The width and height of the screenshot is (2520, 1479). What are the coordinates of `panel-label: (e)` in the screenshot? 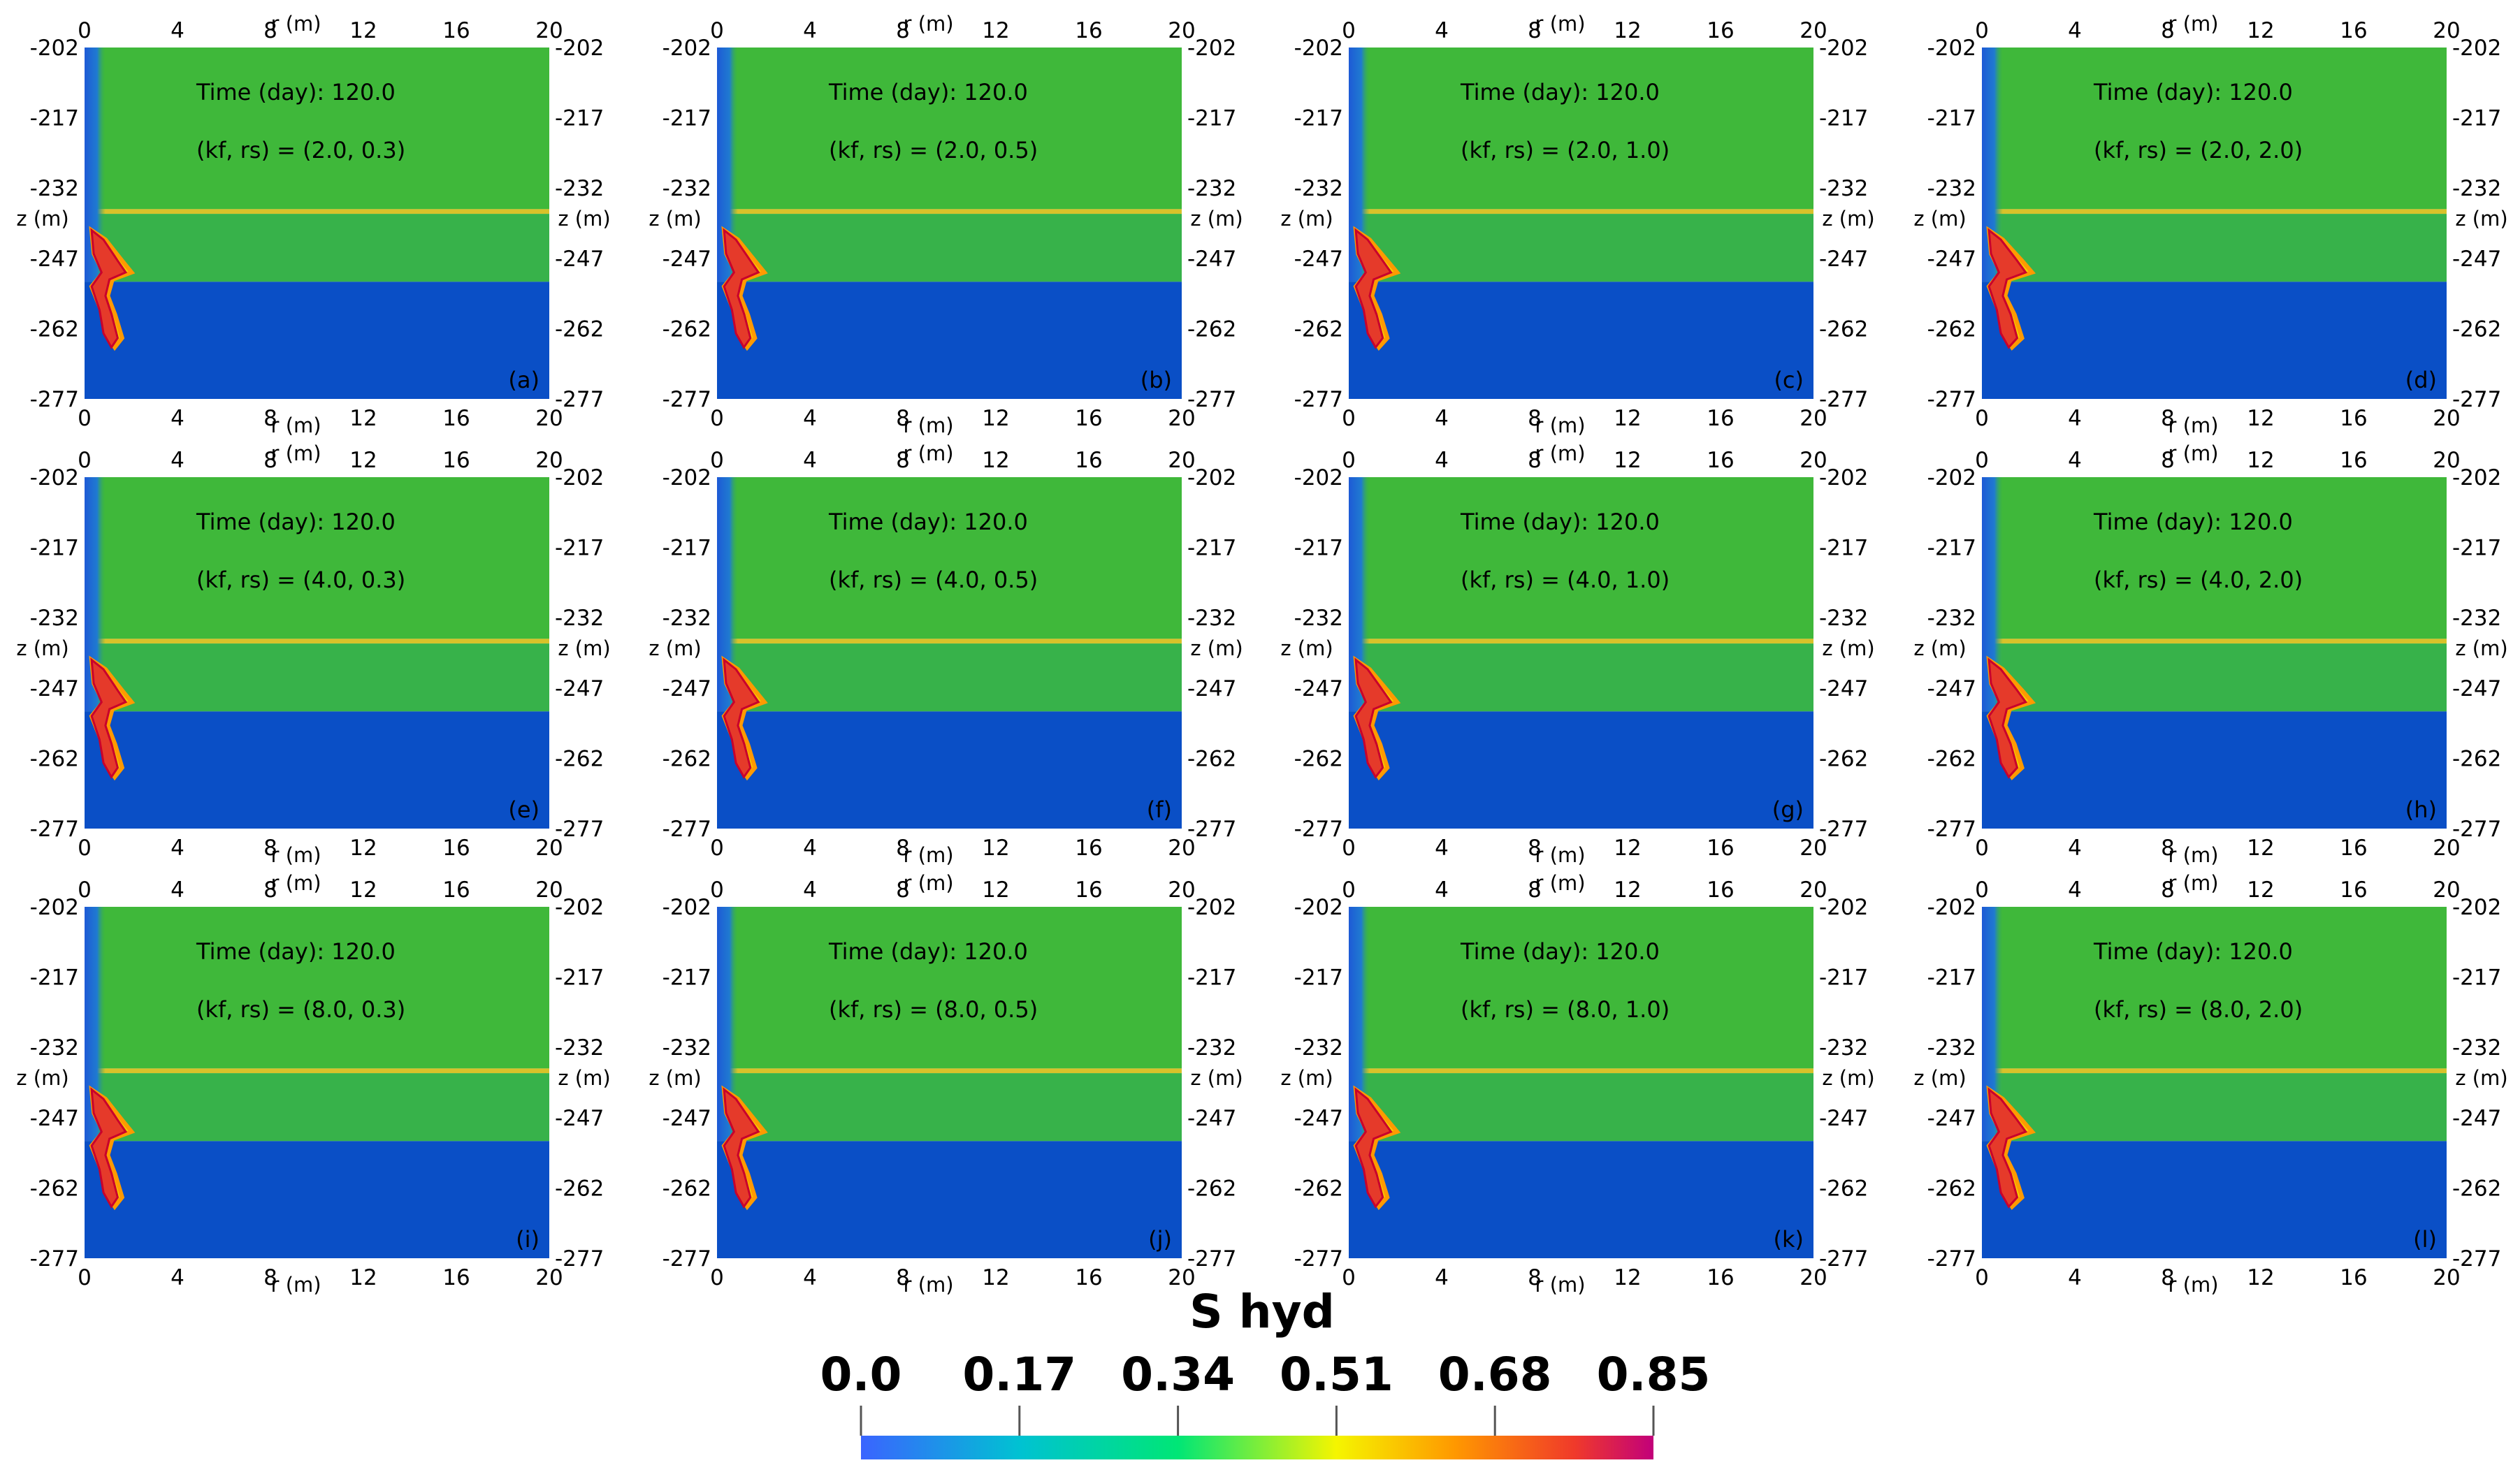 It's located at (524, 809).